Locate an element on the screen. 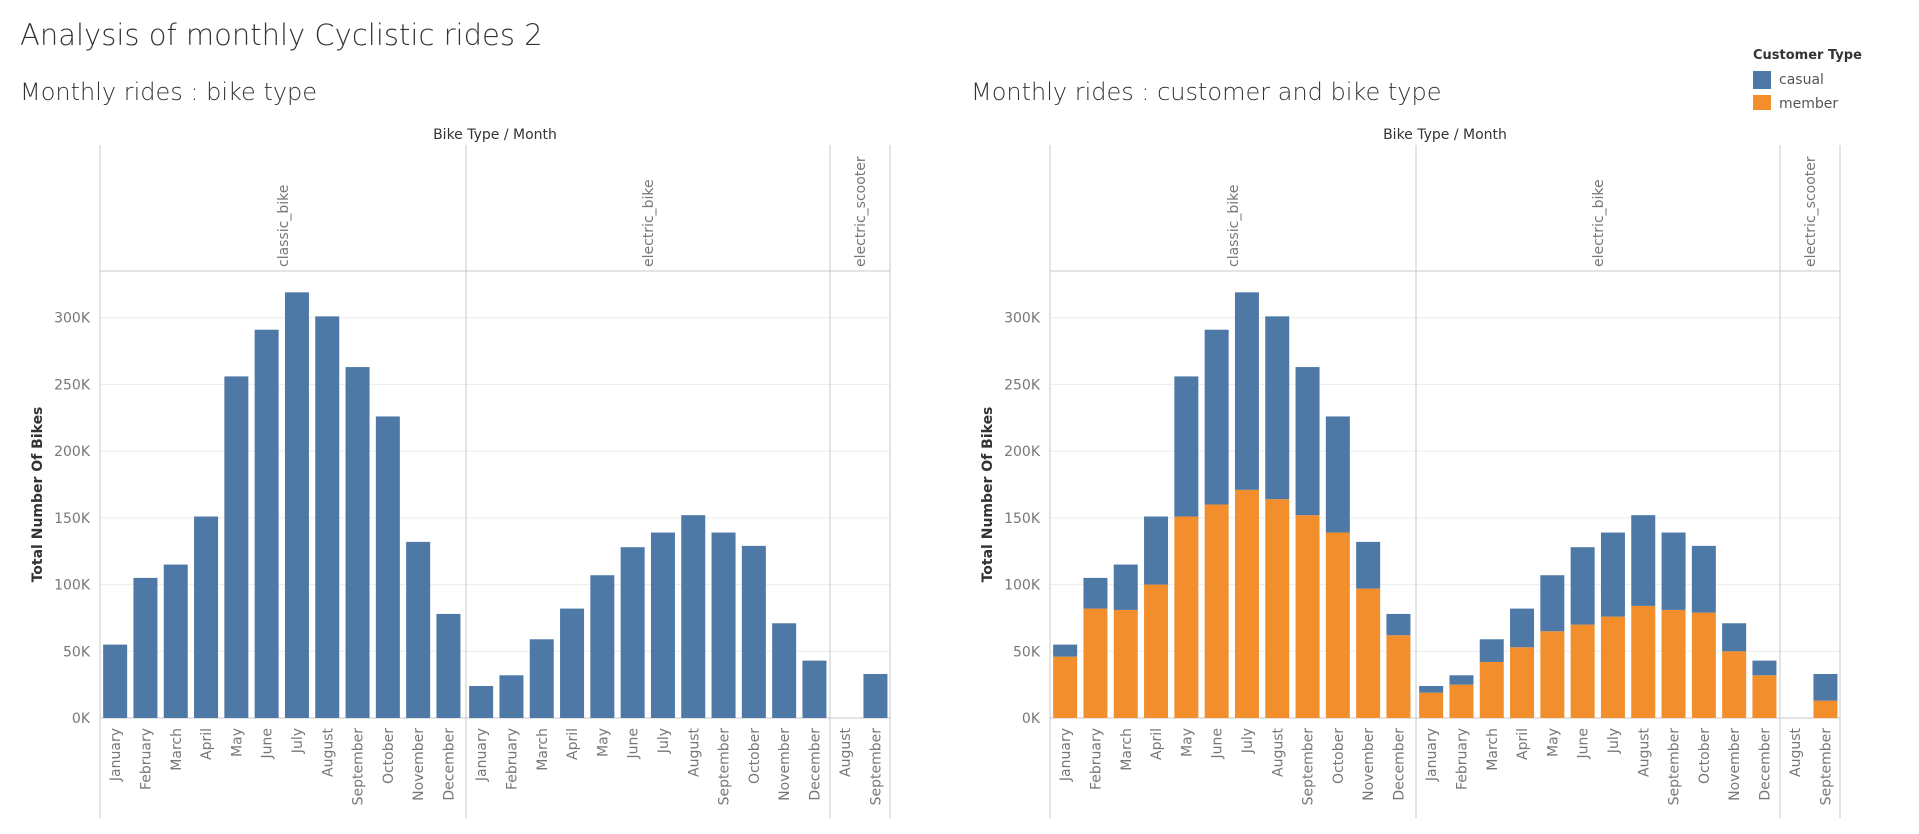 The width and height of the screenshot is (1919, 834). x-tick-label: September is located at coordinates (1675, 767).